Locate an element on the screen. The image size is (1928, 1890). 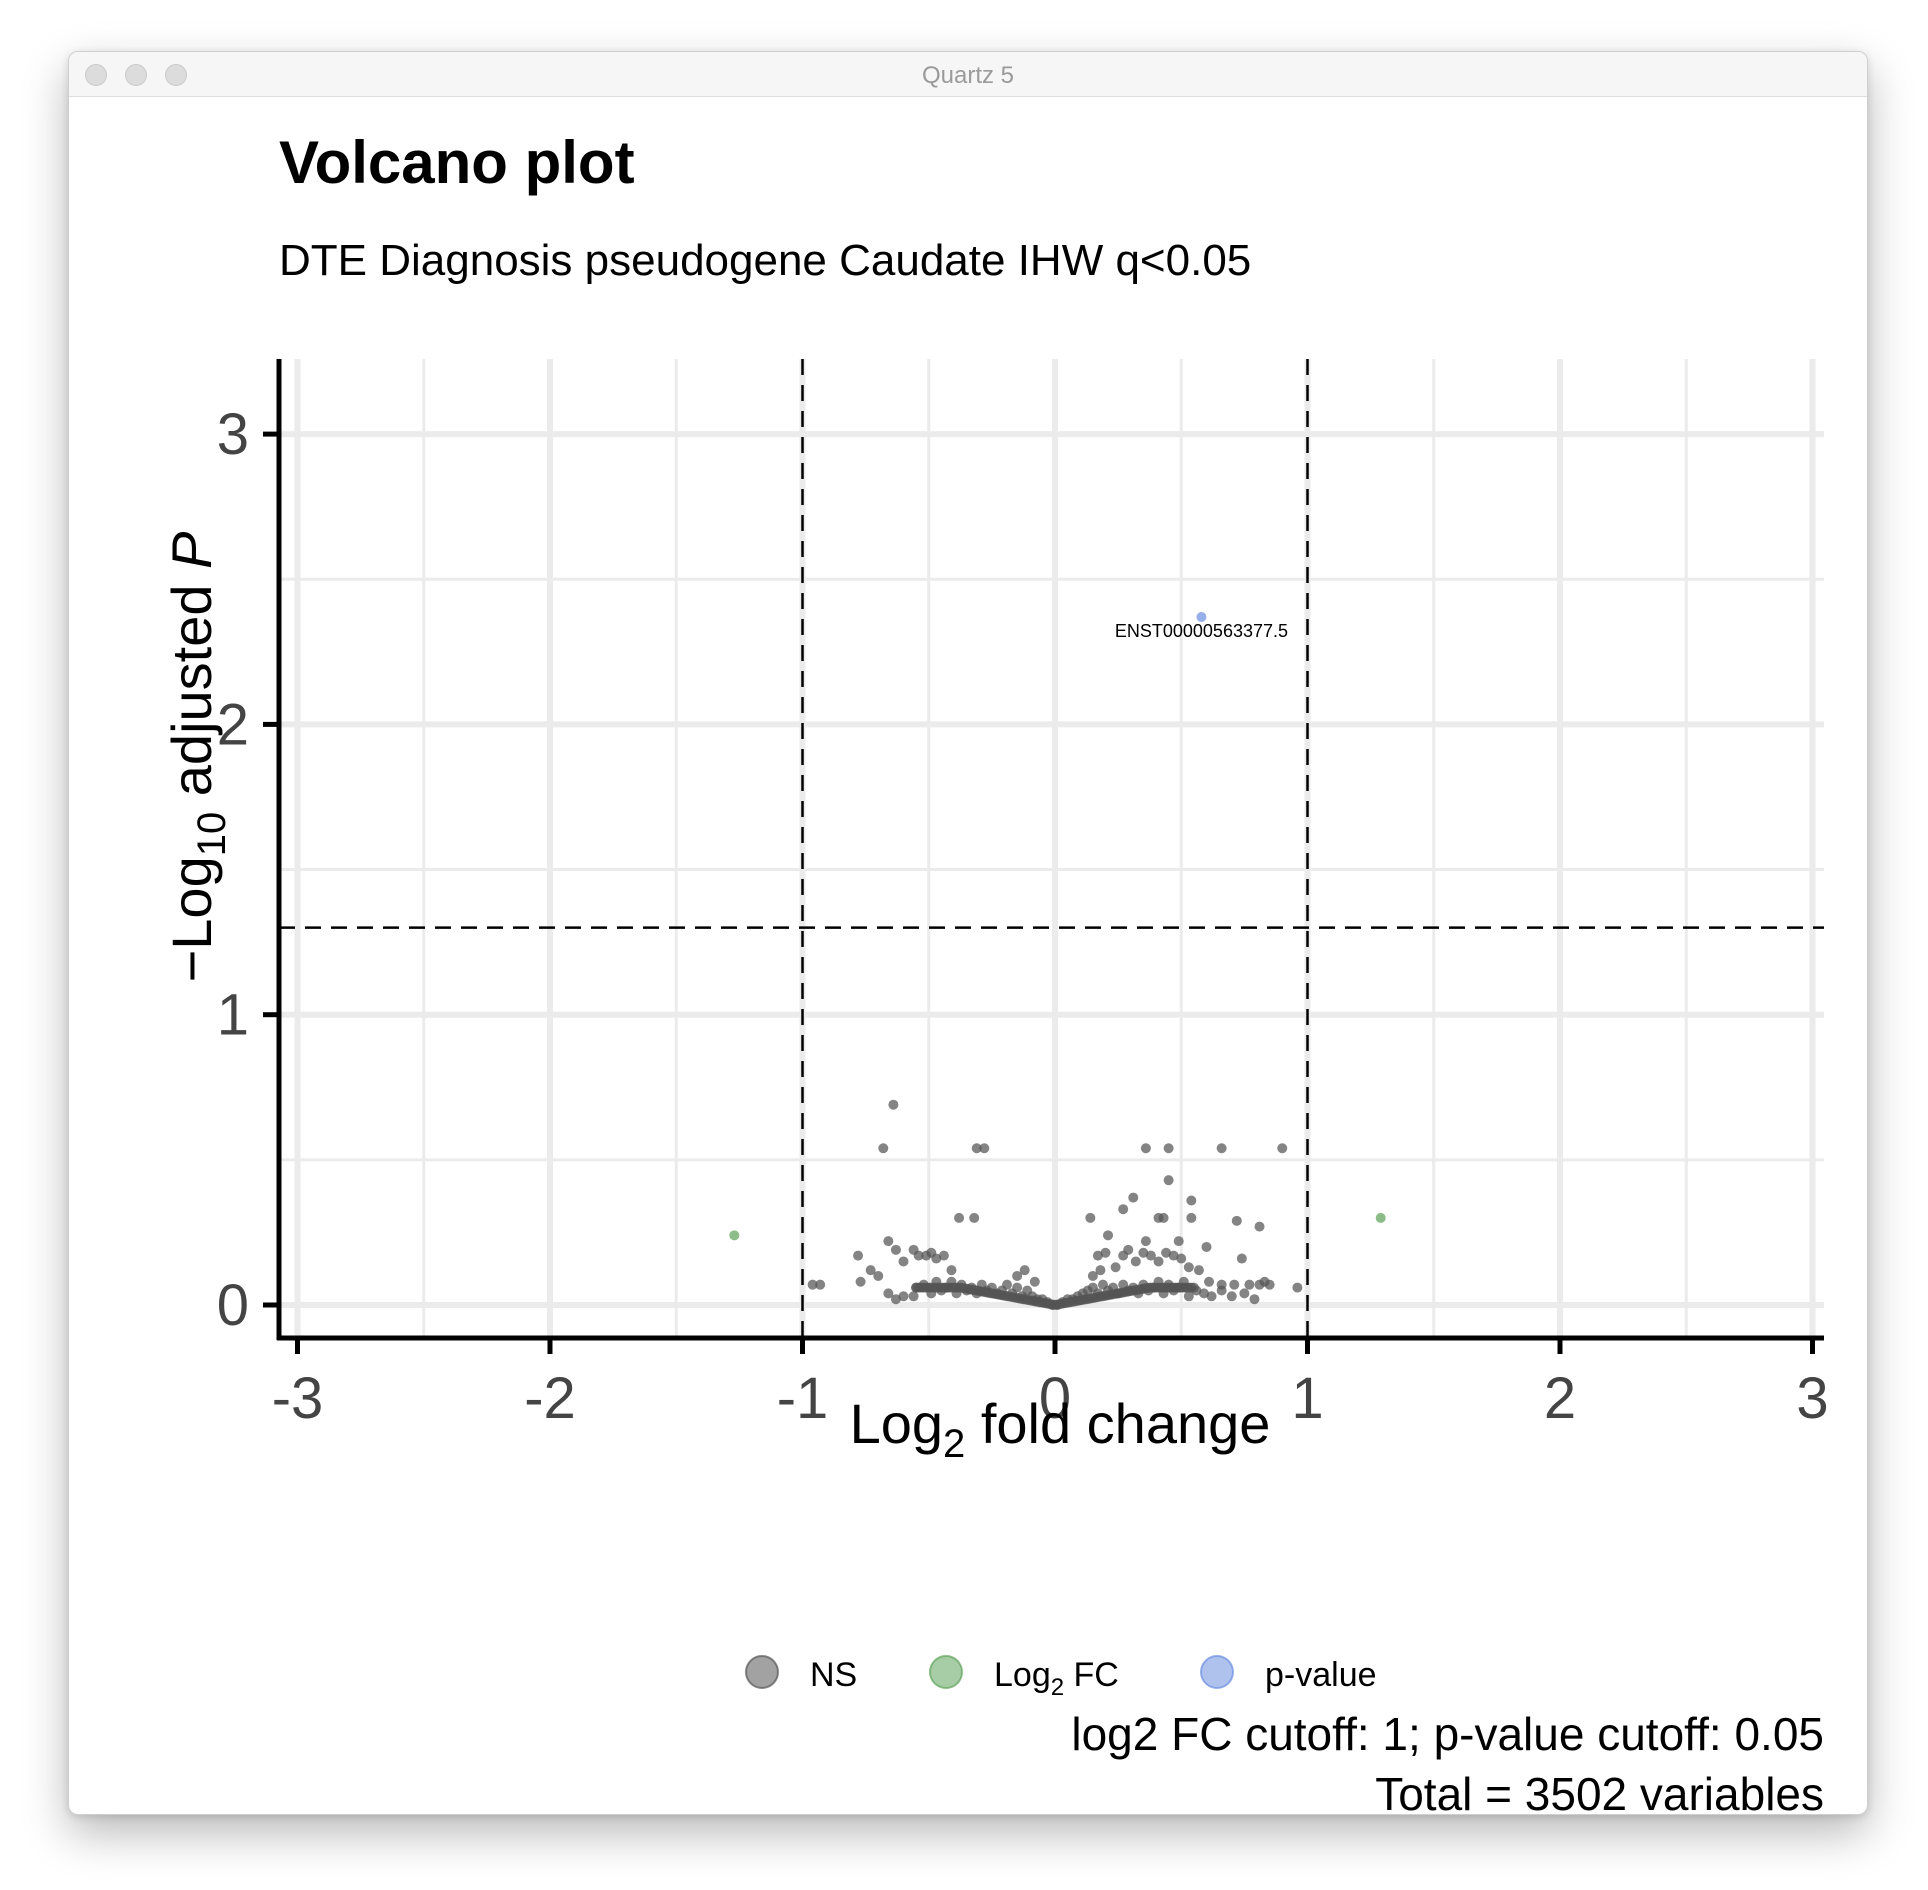
minimize-window-button is located at coordinates (136, 75).